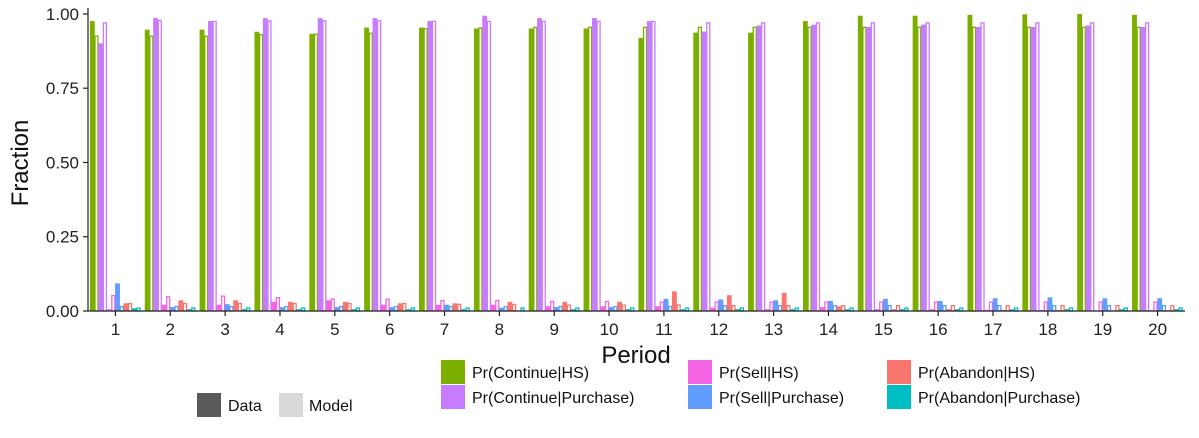 Image resolution: width=1199 pixels, height=438 pixels. What do you see at coordinates (938, 329) in the screenshot?
I see `x-tick-label: 16` at bounding box center [938, 329].